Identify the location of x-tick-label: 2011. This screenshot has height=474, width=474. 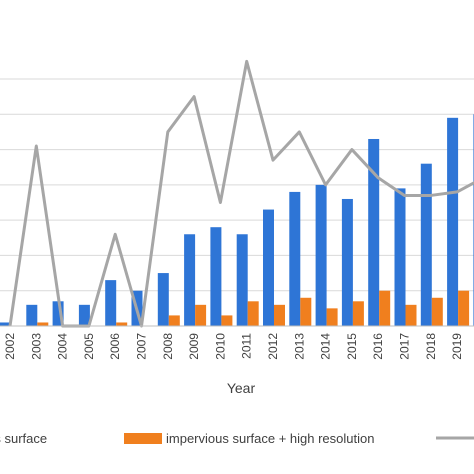
(247, 346).